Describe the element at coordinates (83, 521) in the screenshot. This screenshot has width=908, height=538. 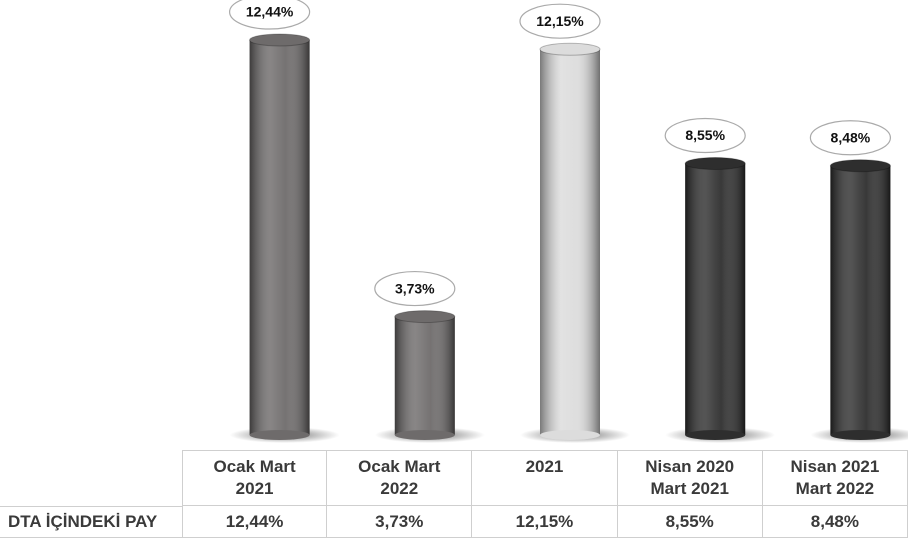
I see `row-label-text: DTA İÇİNDEKİ PAY` at that location.